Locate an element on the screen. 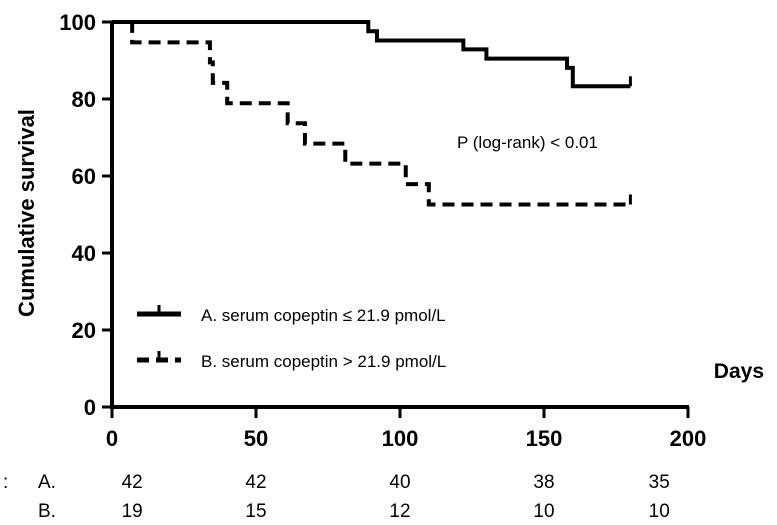  x-tick-label: 0 is located at coordinates (112, 438).